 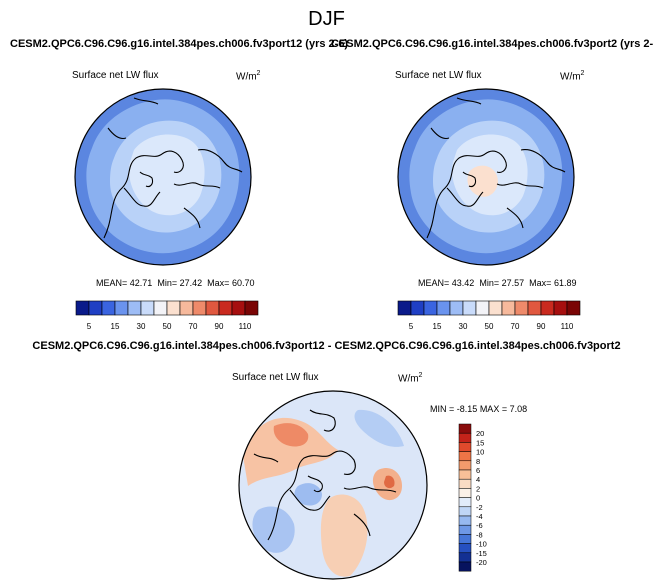 What do you see at coordinates (479, 507) in the screenshot?
I see `difference-colorbar-tick-label: -2` at bounding box center [479, 507].